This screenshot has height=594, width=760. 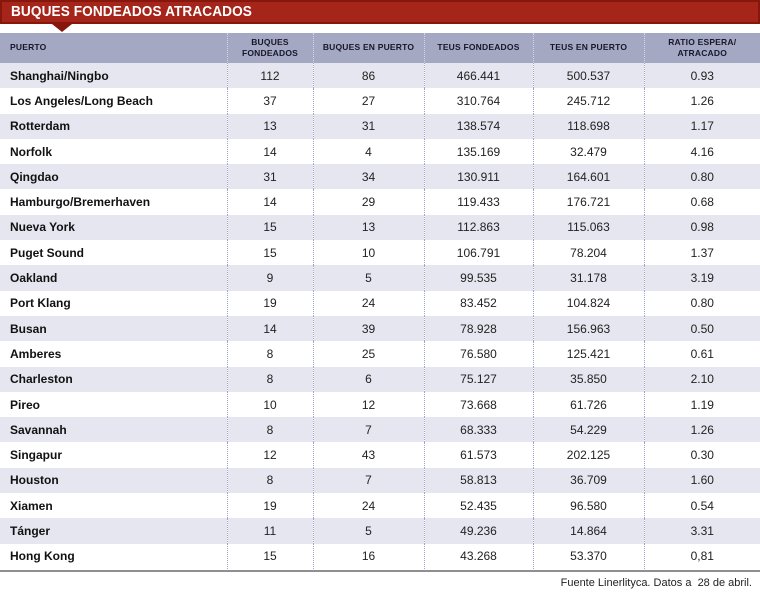 I want to click on table-row: Savannah 8 7 68.333 54.229 1.26, so click(x=380, y=430).